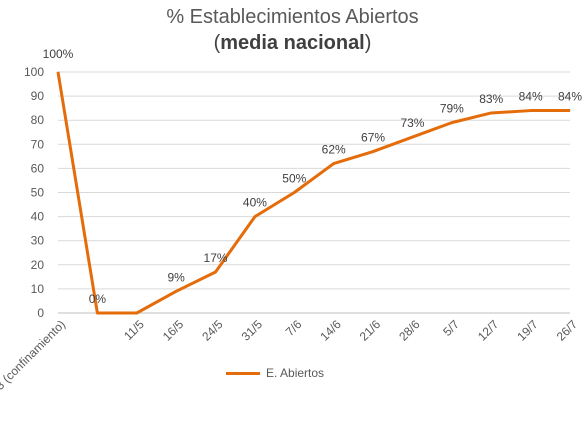 Image resolution: width=585 pixels, height=425 pixels. What do you see at coordinates (38, 265) in the screenshot?
I see `y-tick-label: 20` at bounding box center [38, 265].